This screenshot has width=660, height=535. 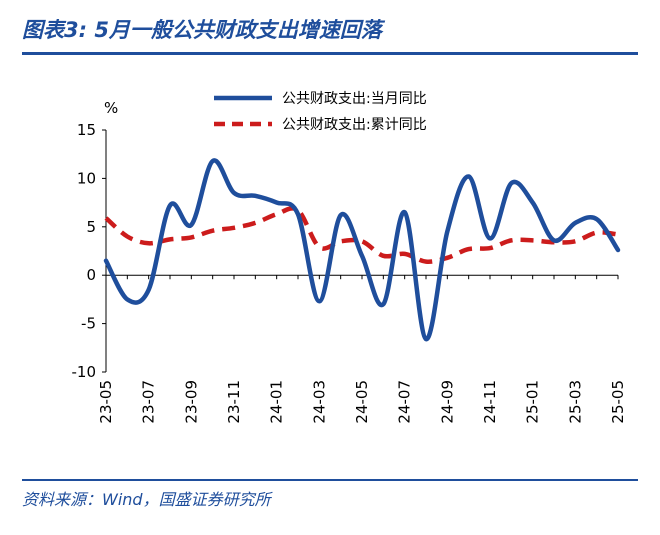 What do you see at coordinates (618, 402) in the screenshot?
I see `x-tick-label: 25-05` at bounding box center [618, 402].